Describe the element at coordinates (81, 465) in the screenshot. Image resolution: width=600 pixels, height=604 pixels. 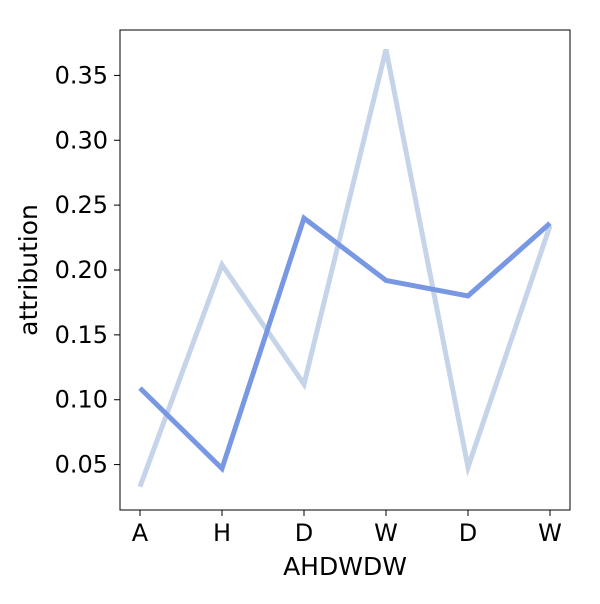
I see `y-tick-label: 0.05` at that location.